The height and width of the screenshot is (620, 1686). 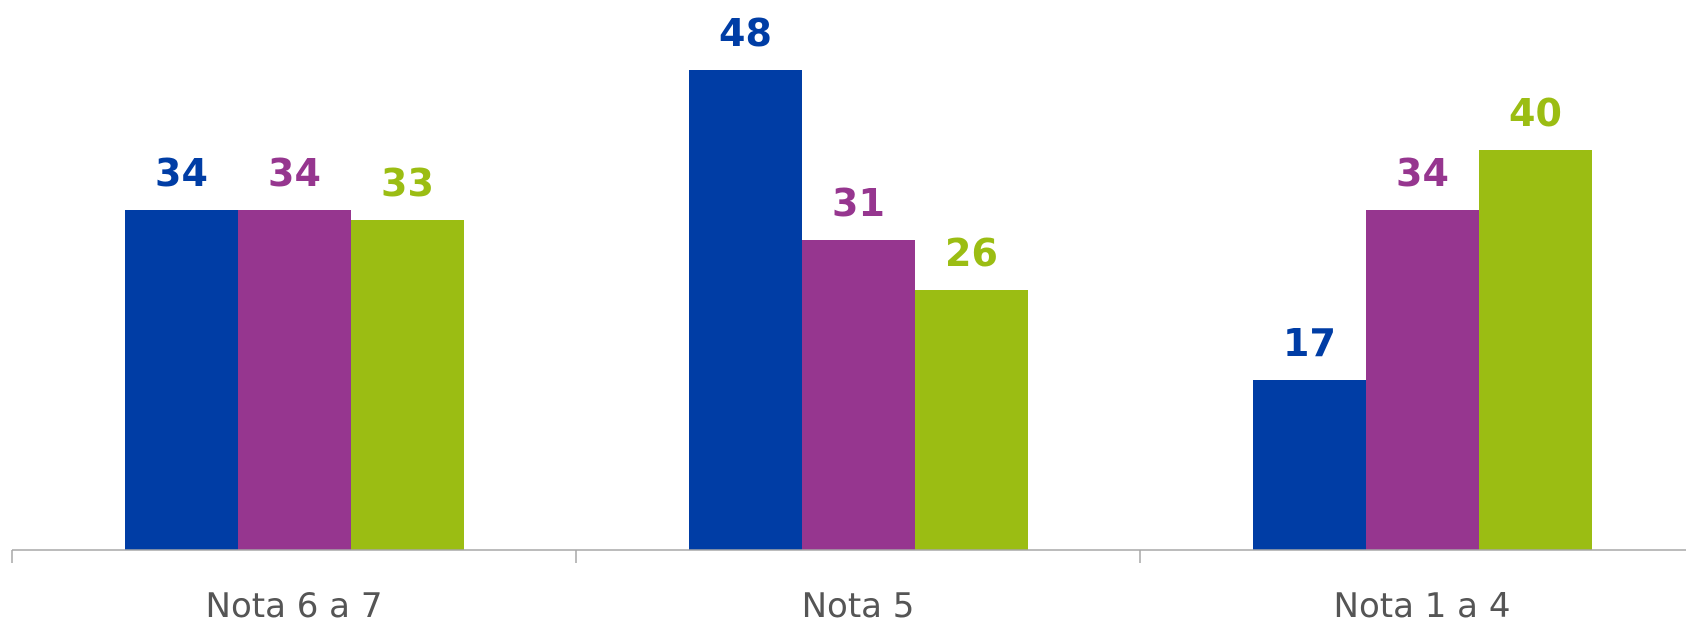 What do you see at coordinates (407, 183) in the screenshot?
I see `data-label-1-3: 33` at bounding box center [407, 183].